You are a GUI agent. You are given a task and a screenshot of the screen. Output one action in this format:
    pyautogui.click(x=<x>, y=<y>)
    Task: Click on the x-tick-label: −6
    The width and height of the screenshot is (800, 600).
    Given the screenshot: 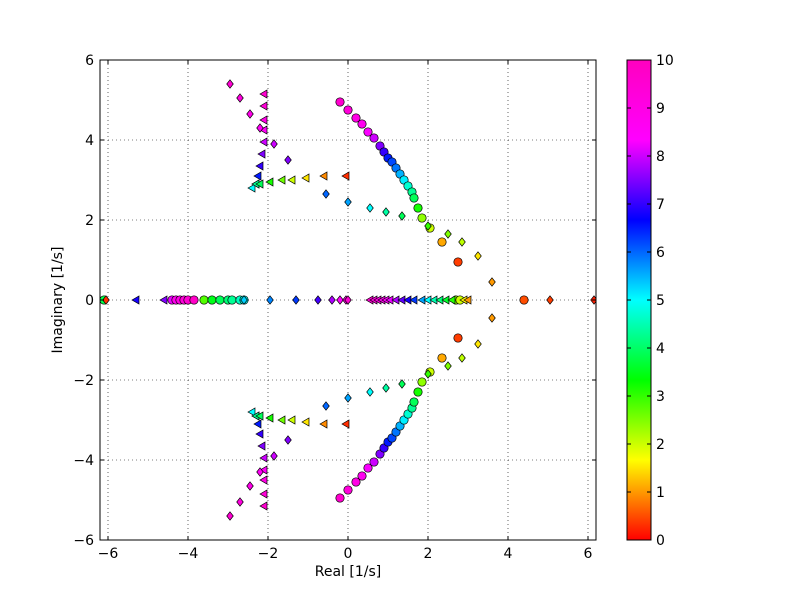 What is the action you would take?
    pyautogui.click(x=108, y=554)
    